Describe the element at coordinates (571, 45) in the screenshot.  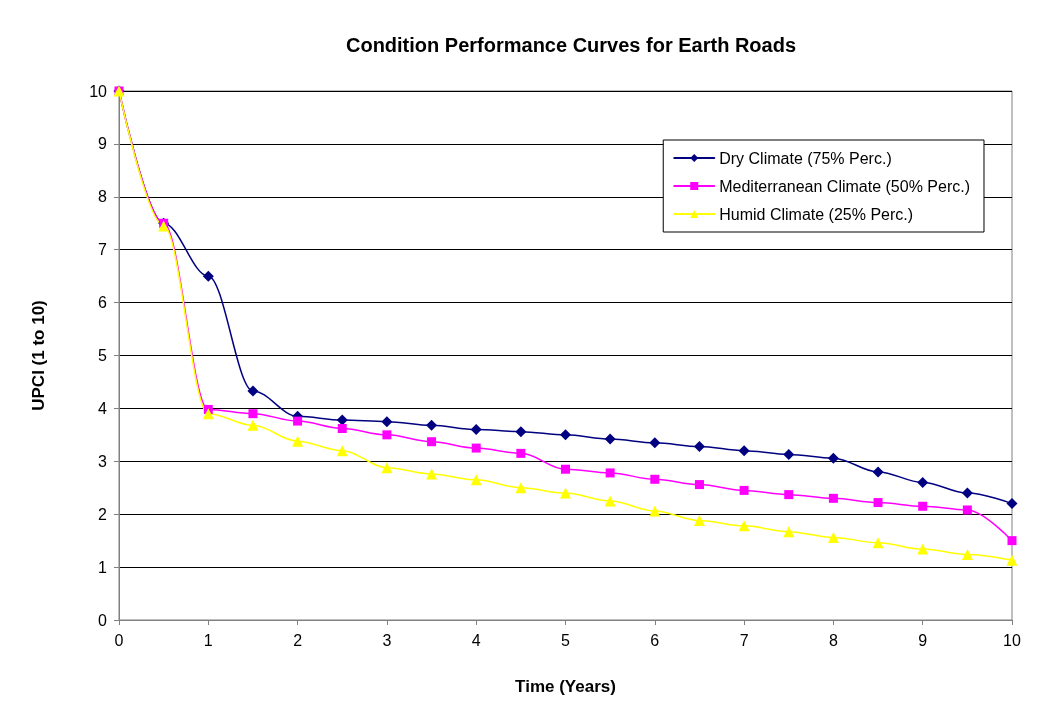
I see `chart-title: Condition Performance Curves for Earth Roads` at that location.